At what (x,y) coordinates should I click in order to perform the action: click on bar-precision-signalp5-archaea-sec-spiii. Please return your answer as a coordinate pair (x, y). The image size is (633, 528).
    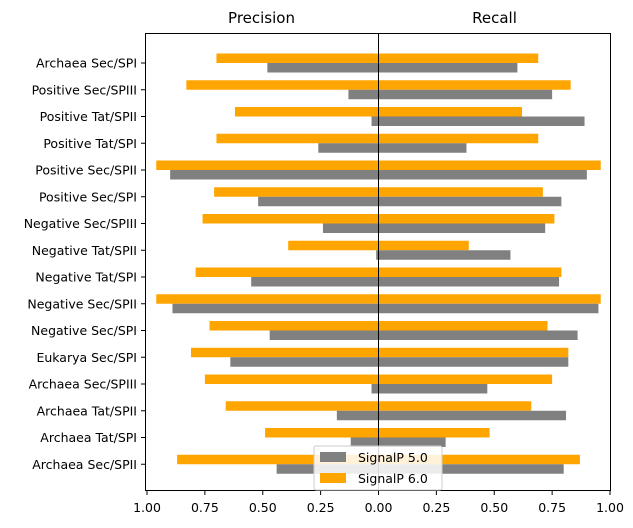
    Looking at the image, I should click on (375, 389).